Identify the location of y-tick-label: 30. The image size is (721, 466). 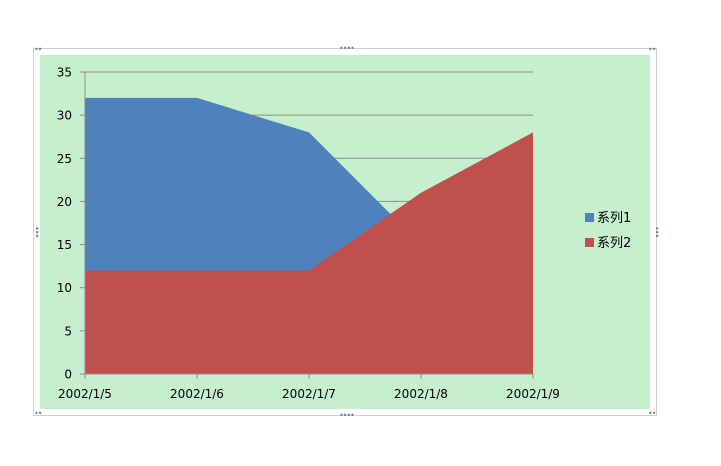
(64, 116).